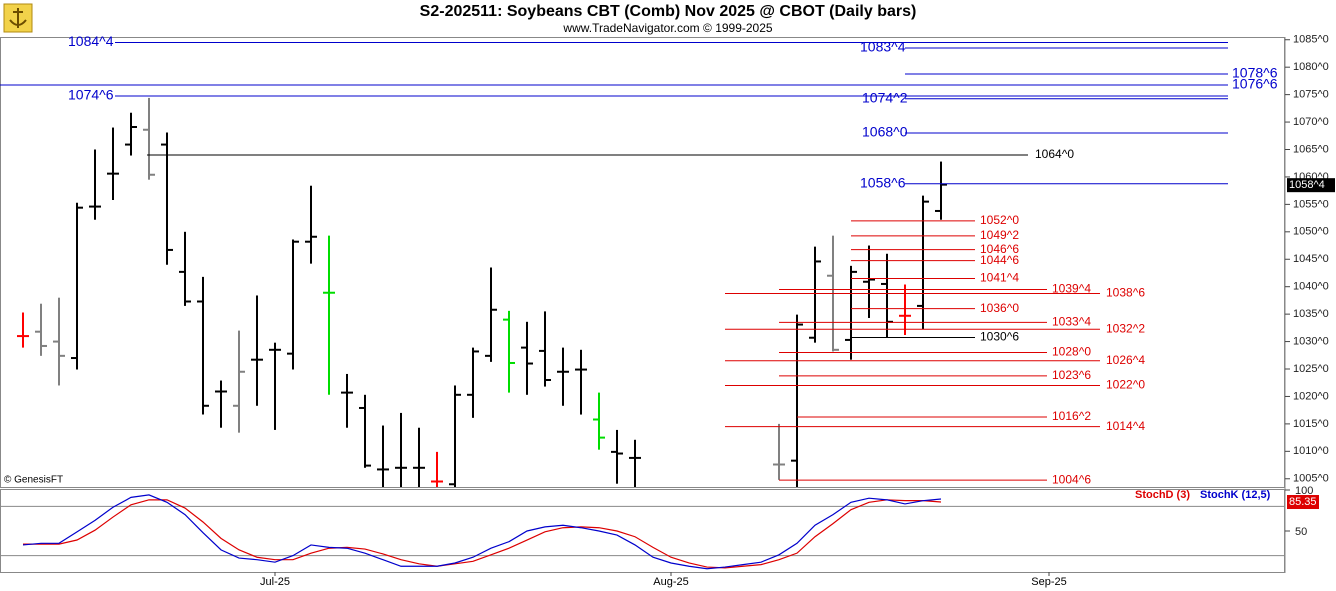 The width and height of the screenshot is (1336, 591). What do you see at coordinates (1125, 426) in the screenshot?
I see `level-label: 1014^4` at bounding box center [1125, 426].